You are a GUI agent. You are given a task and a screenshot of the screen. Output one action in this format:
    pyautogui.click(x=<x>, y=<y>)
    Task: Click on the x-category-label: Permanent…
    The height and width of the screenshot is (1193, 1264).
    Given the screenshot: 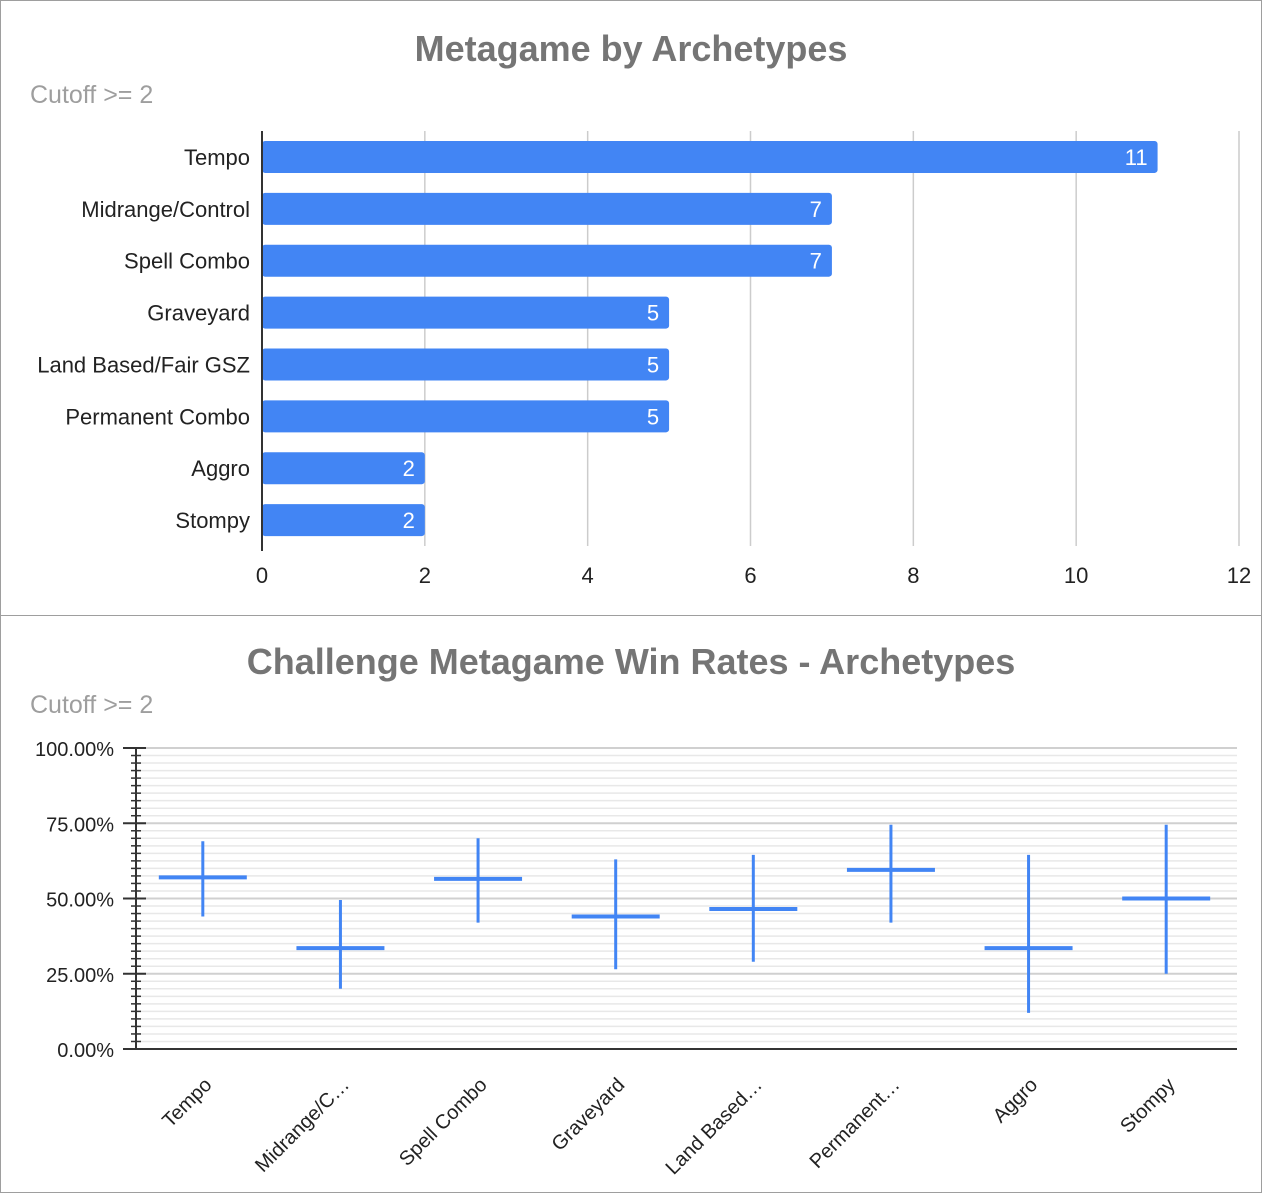 What is the action you would take?
    pyautogui.click(x=855, y=1123)
    